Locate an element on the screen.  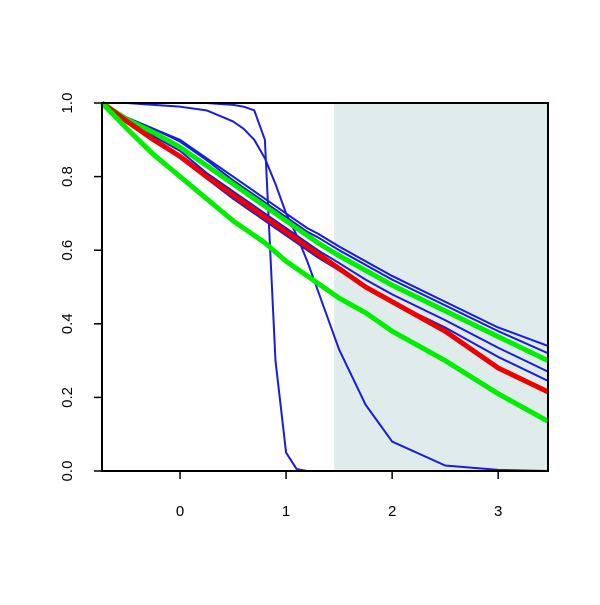
y-tick-label: 0.0 is located at coordinates (67, 471).